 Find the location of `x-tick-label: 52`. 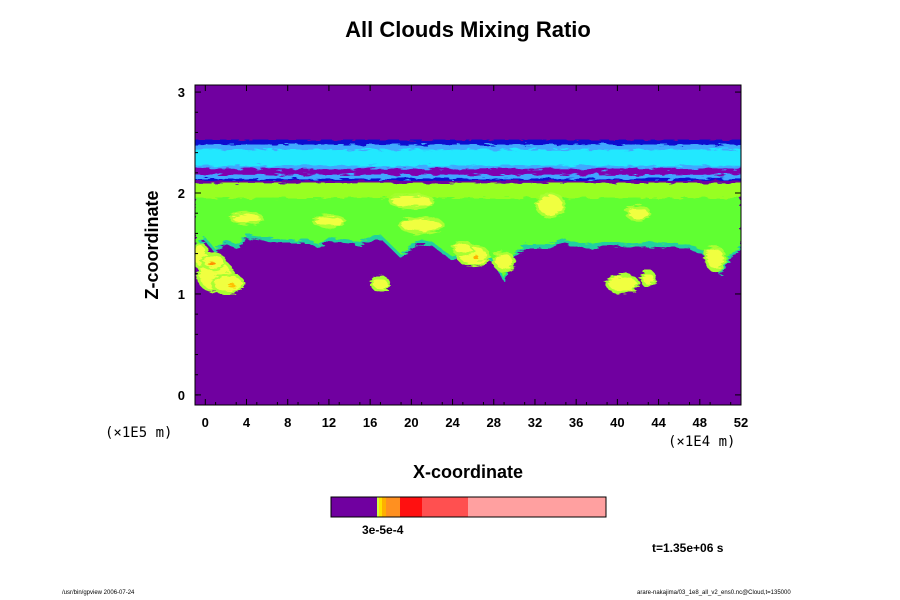

x-tick-label: 52 is located at coordinates (741, 422).